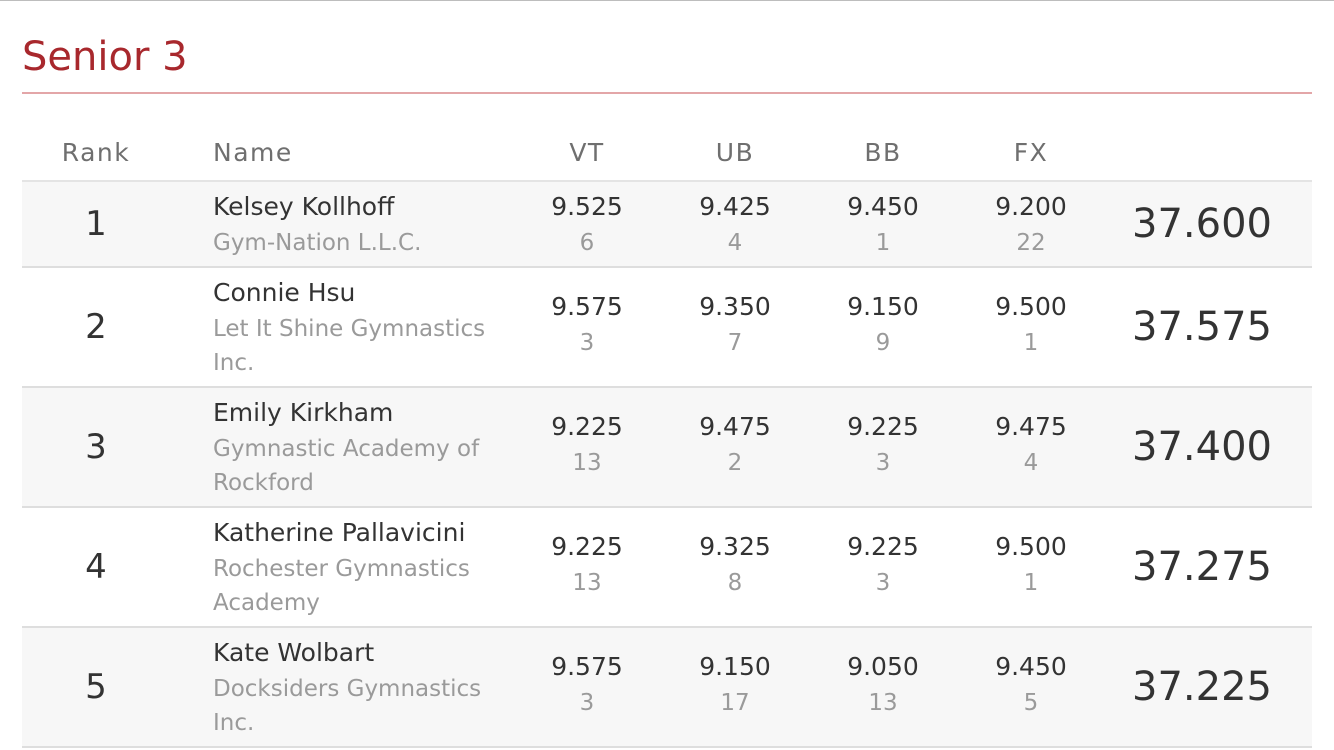 The image size is (1334, 750). Describe the element at coordinates (883, 206) in the screenshot. I see `bb-score: 9.450` at that location.